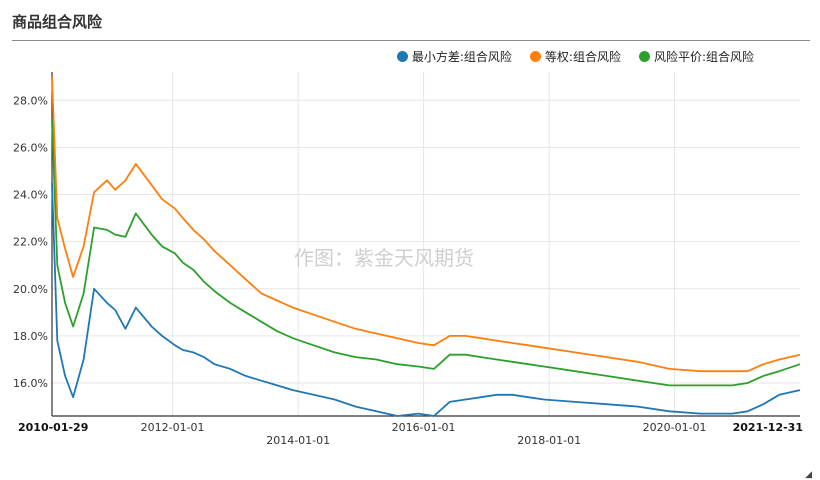 The width and height of the screenshot is (820, 480). Describe the element at coordinates (384, 258) in the screenshot. I see `watermark-text: 作图：紫金天风期货` at that location.